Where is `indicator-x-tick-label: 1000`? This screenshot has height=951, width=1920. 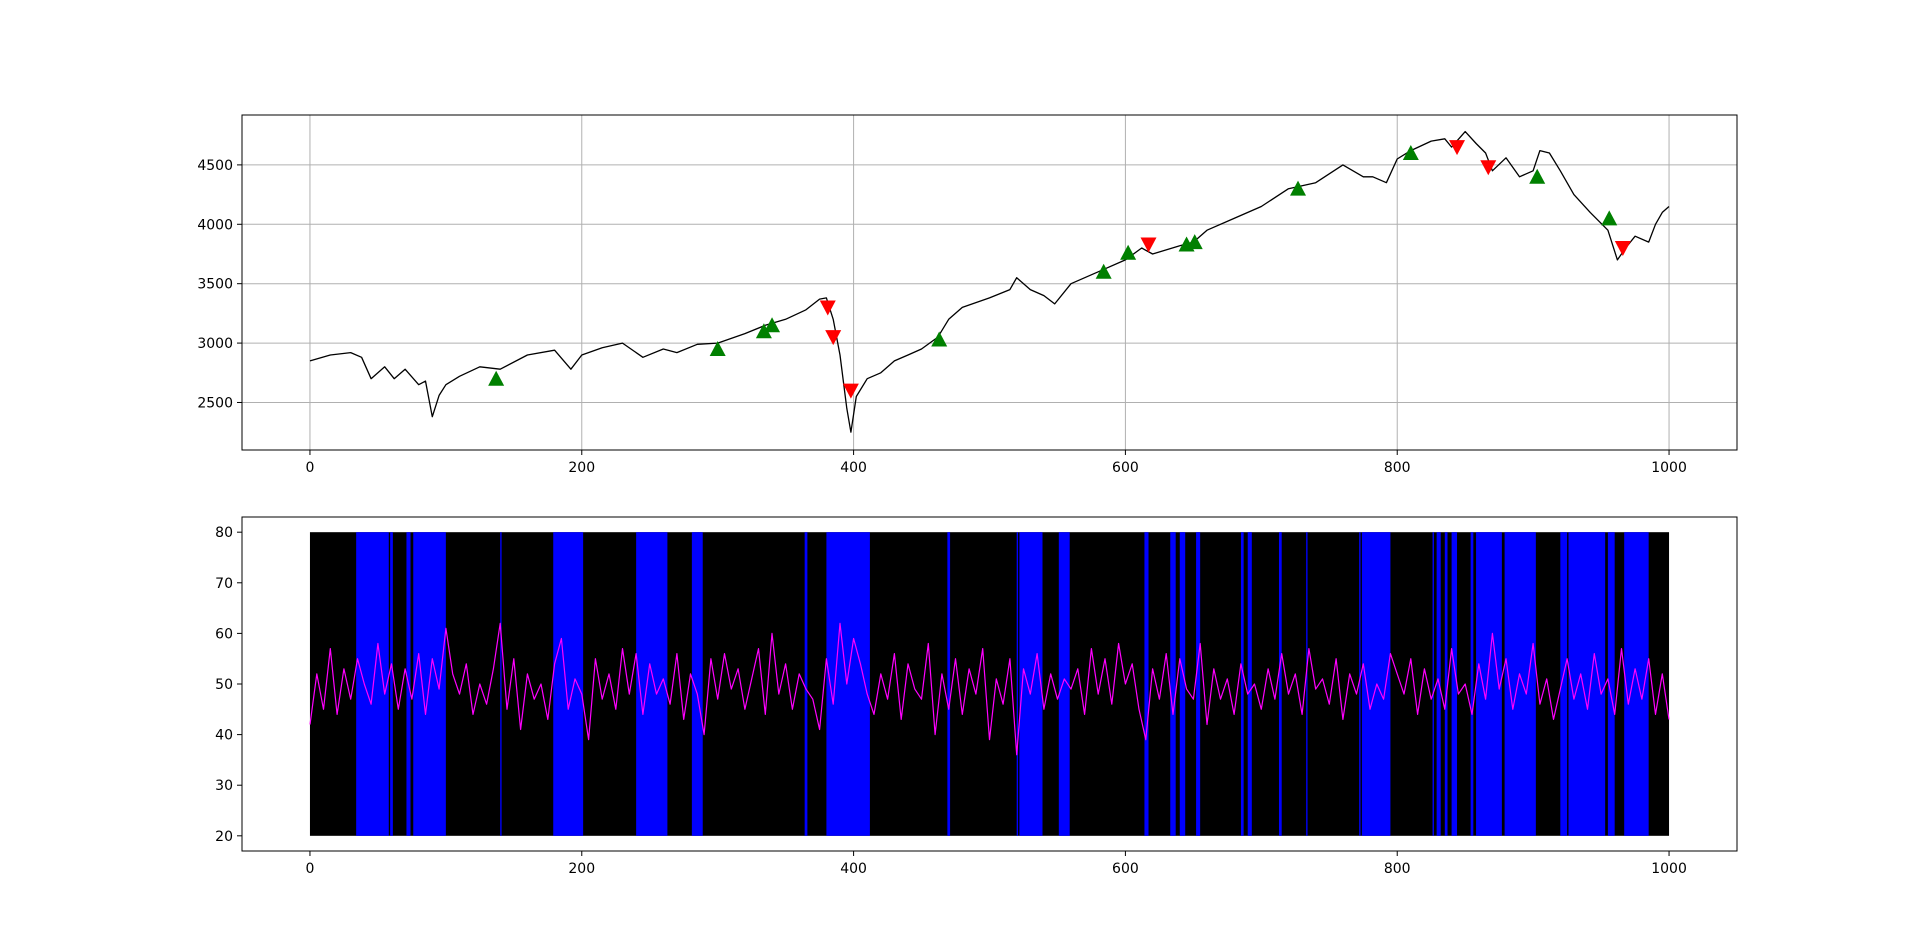
indicator-x-tick-label: 1000 is located at coordinates (1669, 869).